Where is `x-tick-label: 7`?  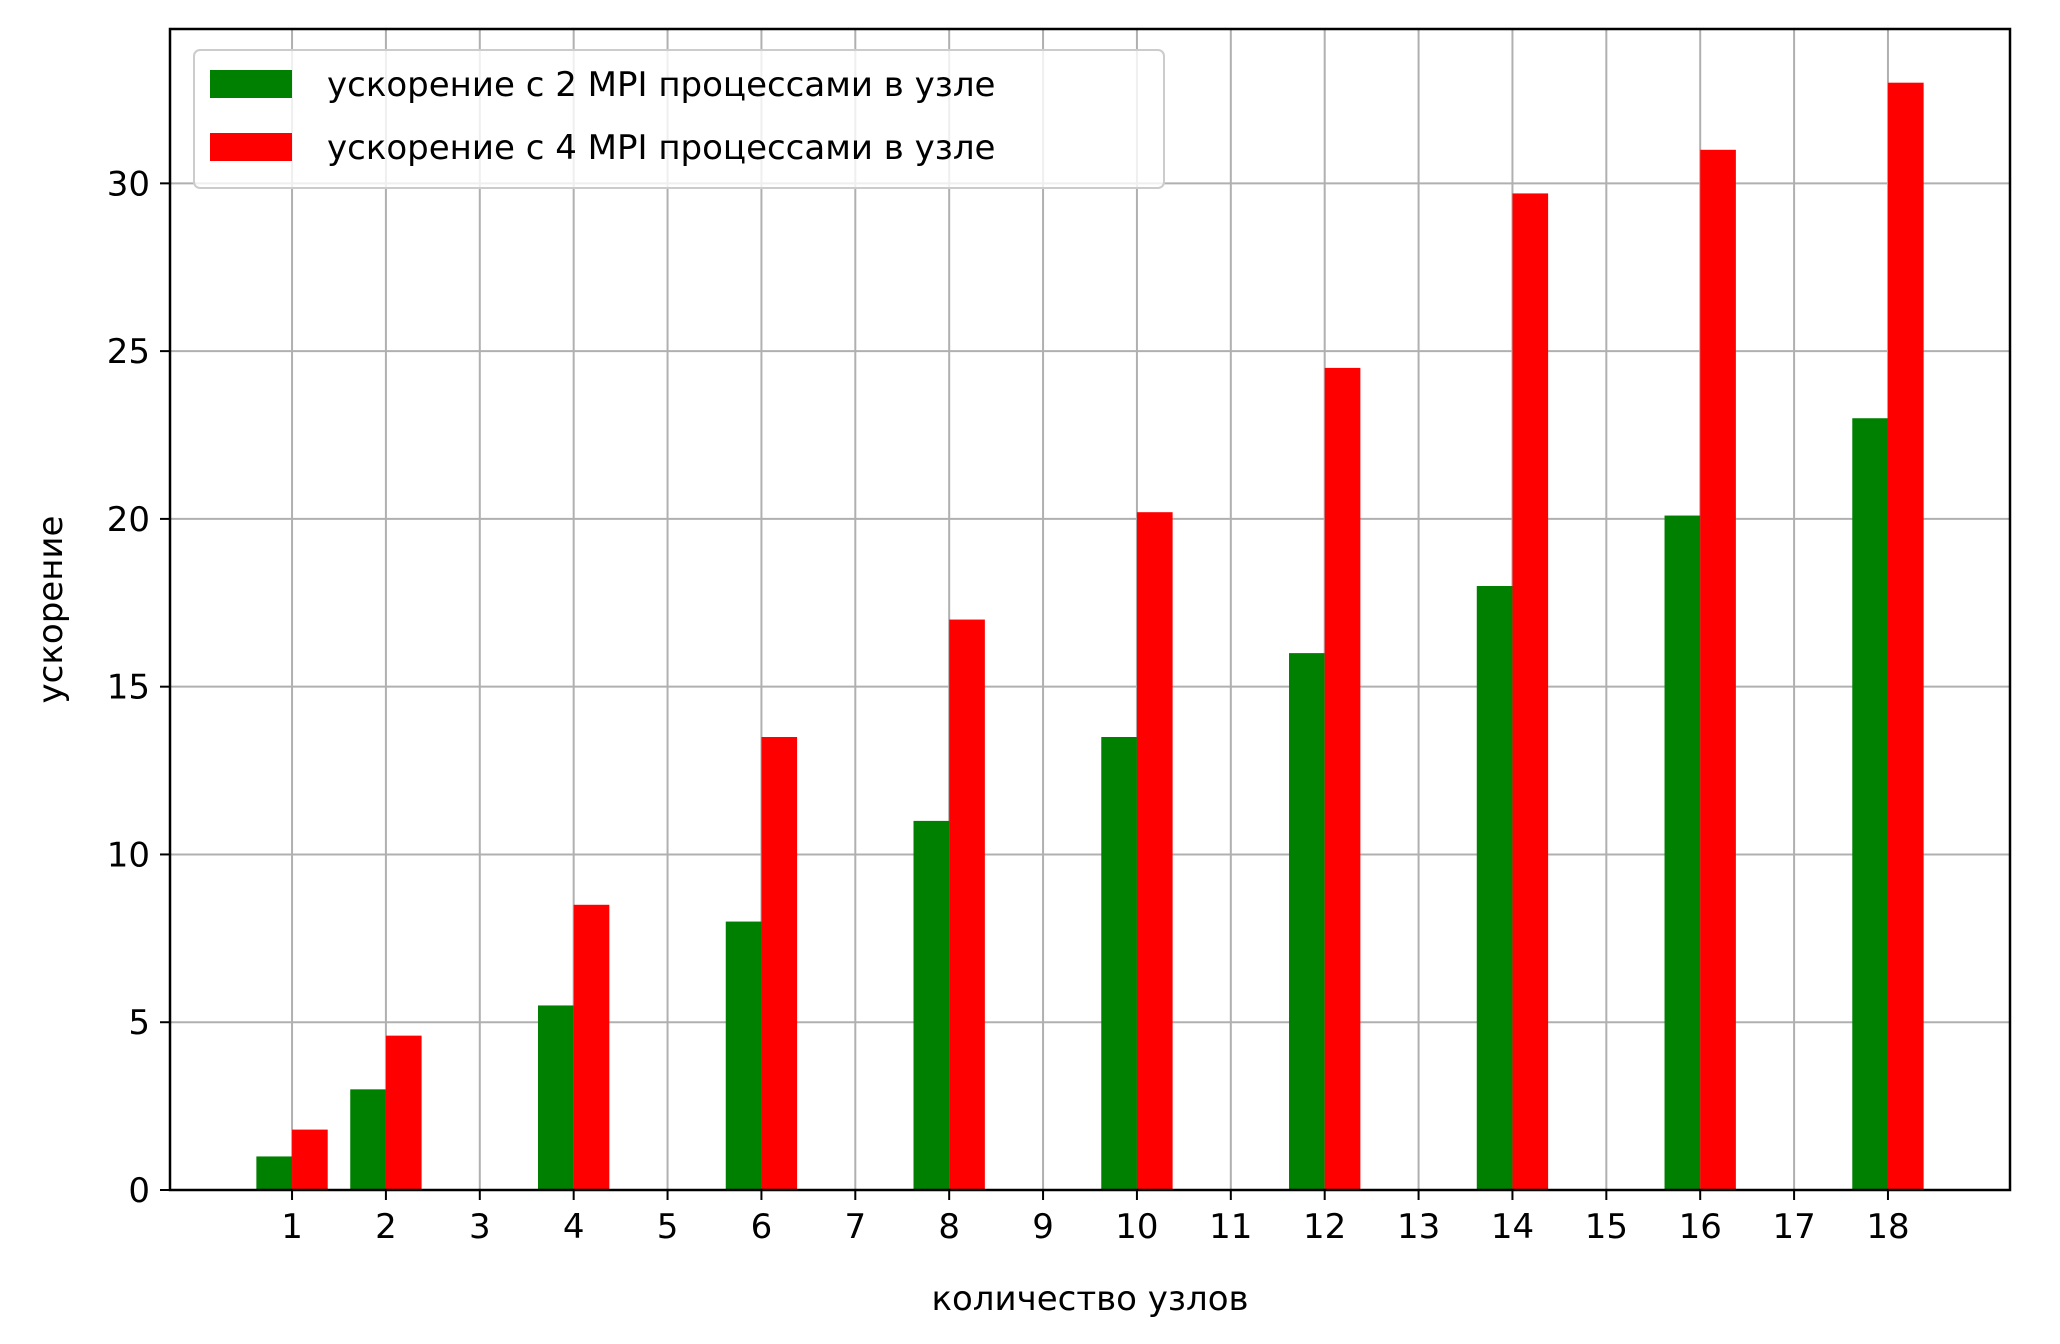 x-tick-label: 7 is located at coordinates (855, 1227).